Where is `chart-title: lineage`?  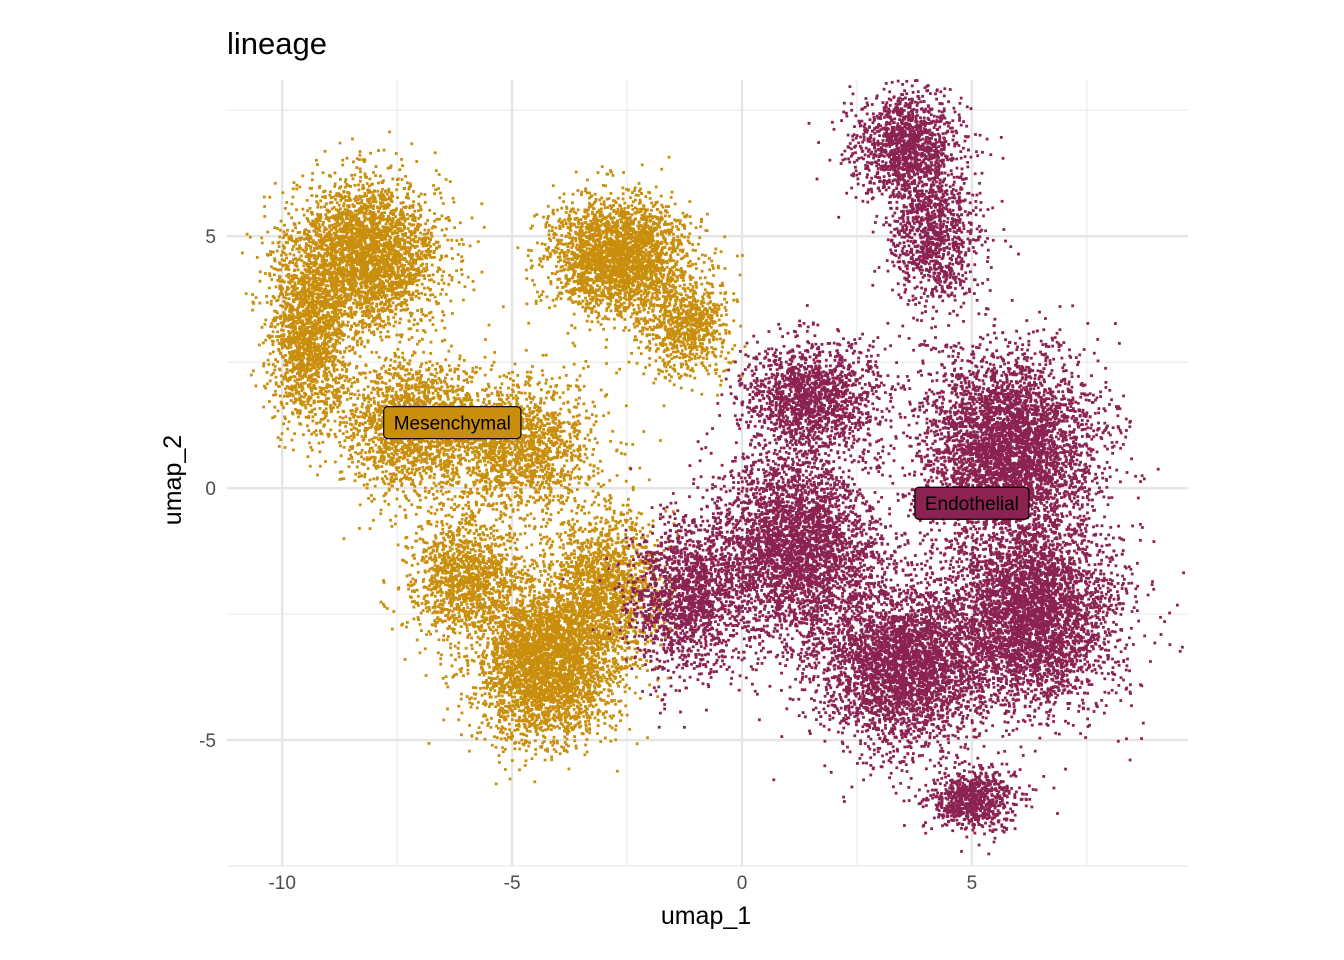 chart-title: lineage is located at coordinates (277, 43).